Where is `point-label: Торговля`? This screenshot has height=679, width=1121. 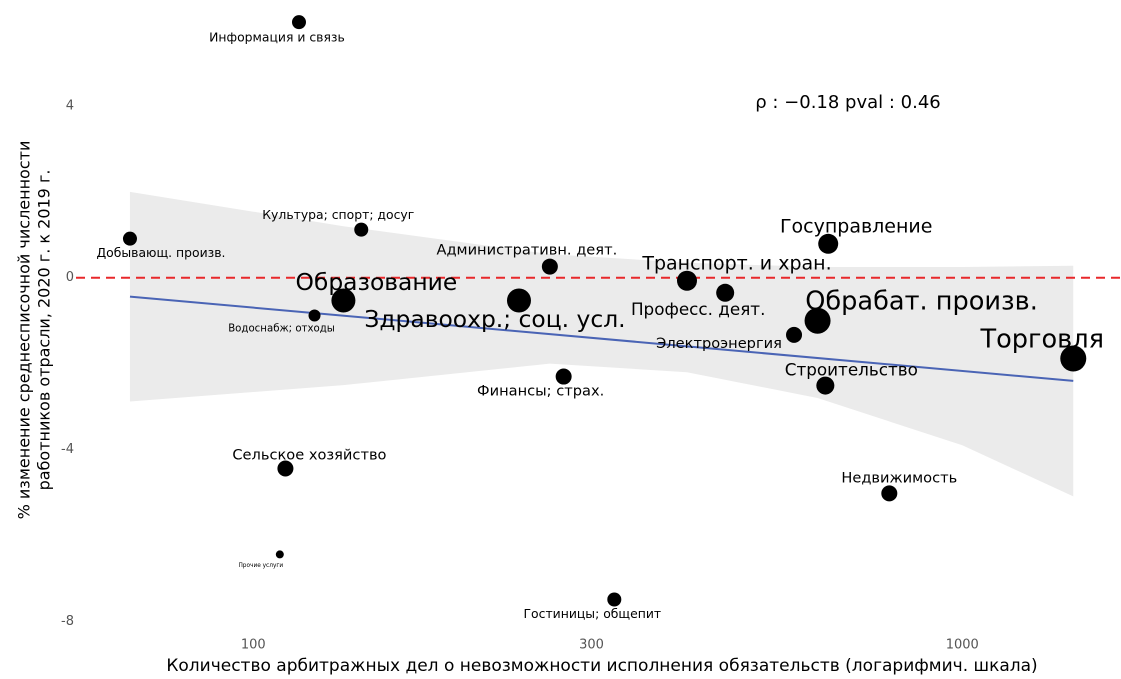
point-label: Торговля is located at coordinates (1042, 340).